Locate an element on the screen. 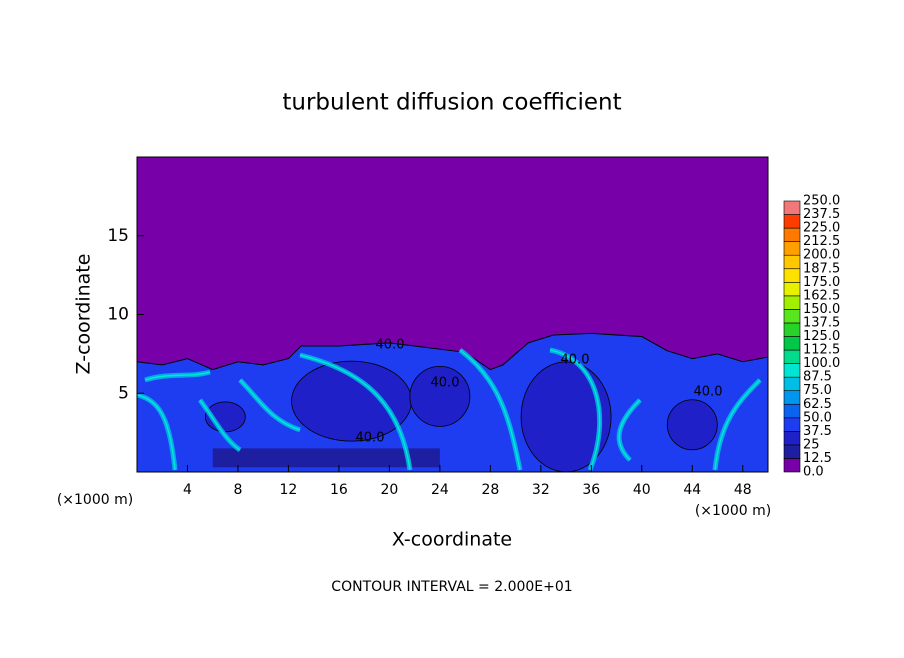  colorbar-label: 75.0 is located at coordinates (817, 390).